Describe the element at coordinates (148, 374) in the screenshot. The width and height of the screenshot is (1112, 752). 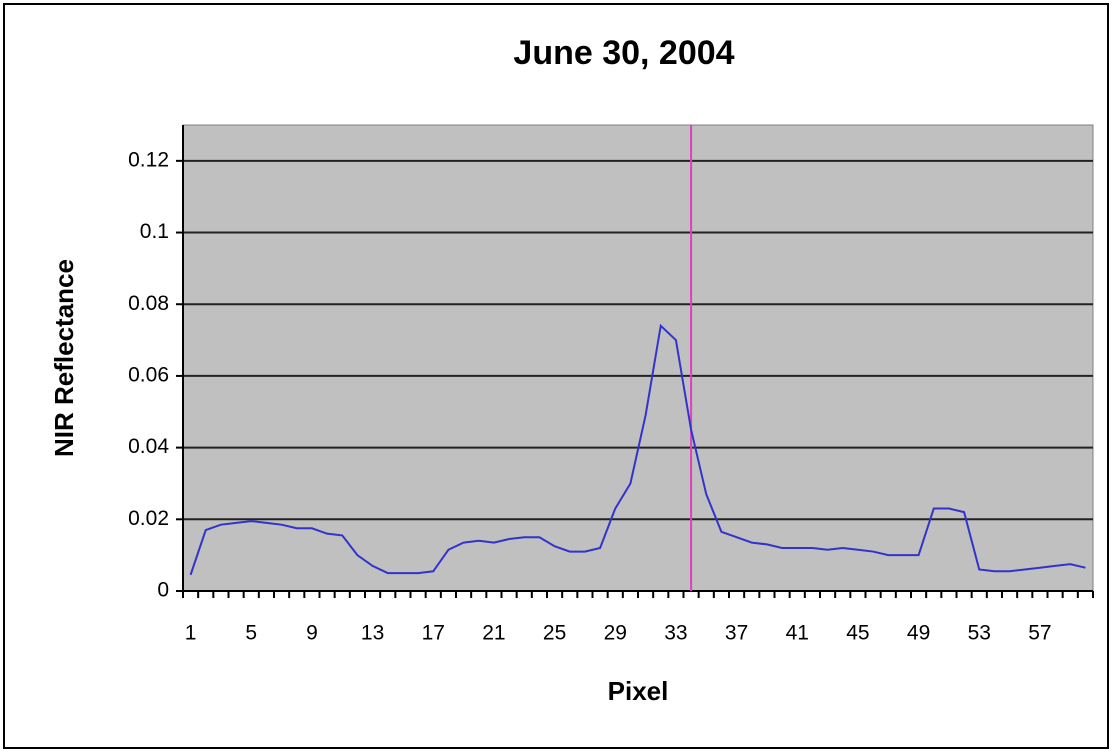
I see `y-tick-label: 0.06` at that location.